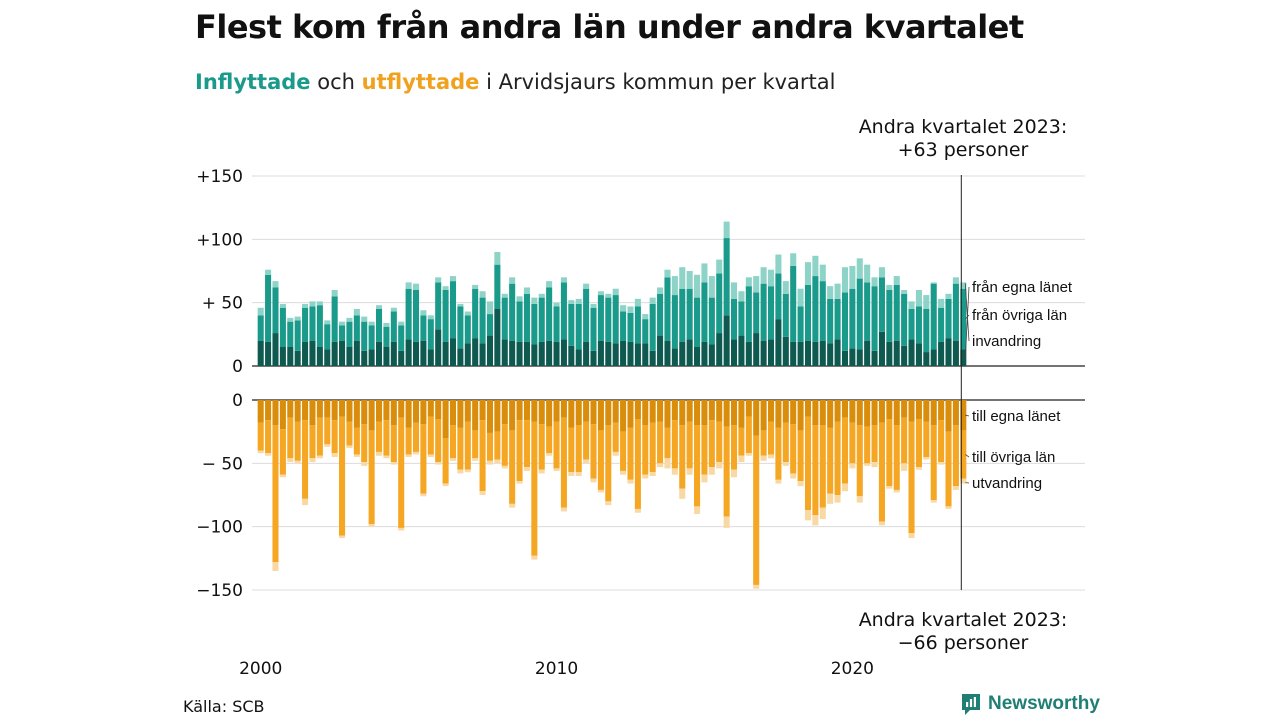 This screenshot has height=720, width=1280. What do you see at coordinates (967, 456) in the screenshot?
I see `series-label-leader` at bounding box center [967, 456].